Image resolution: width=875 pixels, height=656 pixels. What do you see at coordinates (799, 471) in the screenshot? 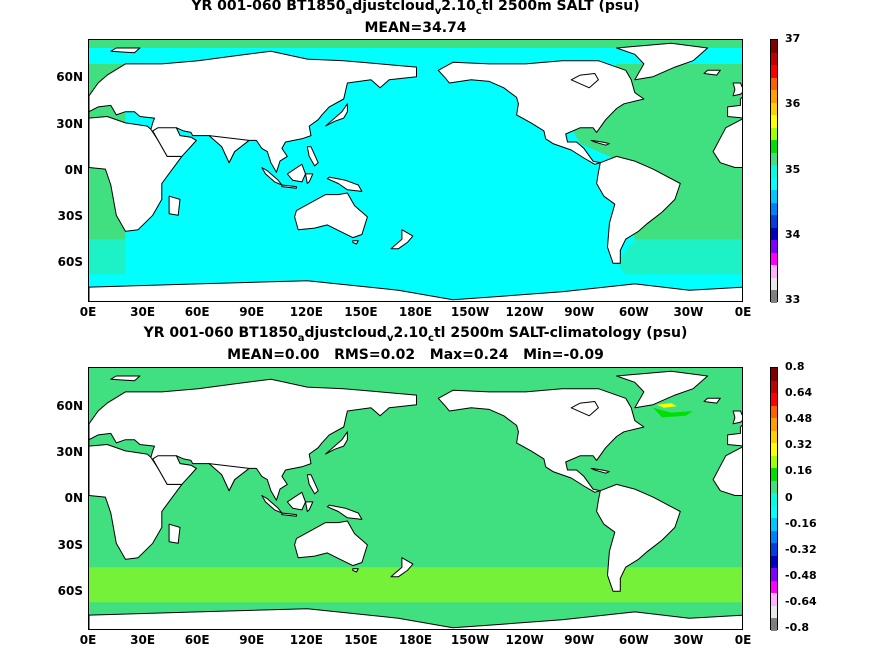
I see `panel2-colorbar-label: 0.16` at bounding box center [799, 471].